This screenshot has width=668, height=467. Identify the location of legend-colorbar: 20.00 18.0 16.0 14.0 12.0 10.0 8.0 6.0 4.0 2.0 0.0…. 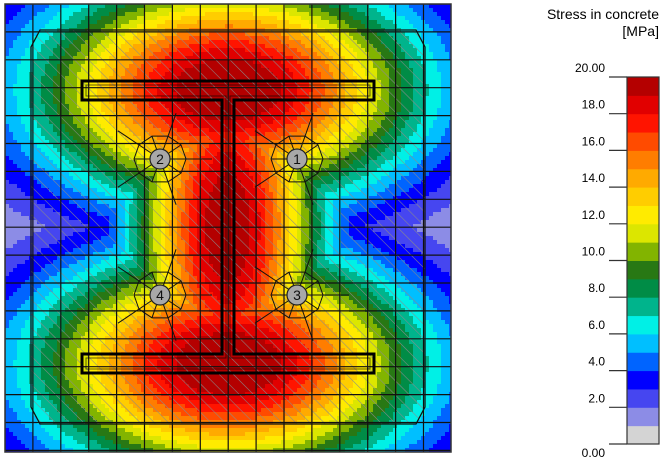
(614, 261).